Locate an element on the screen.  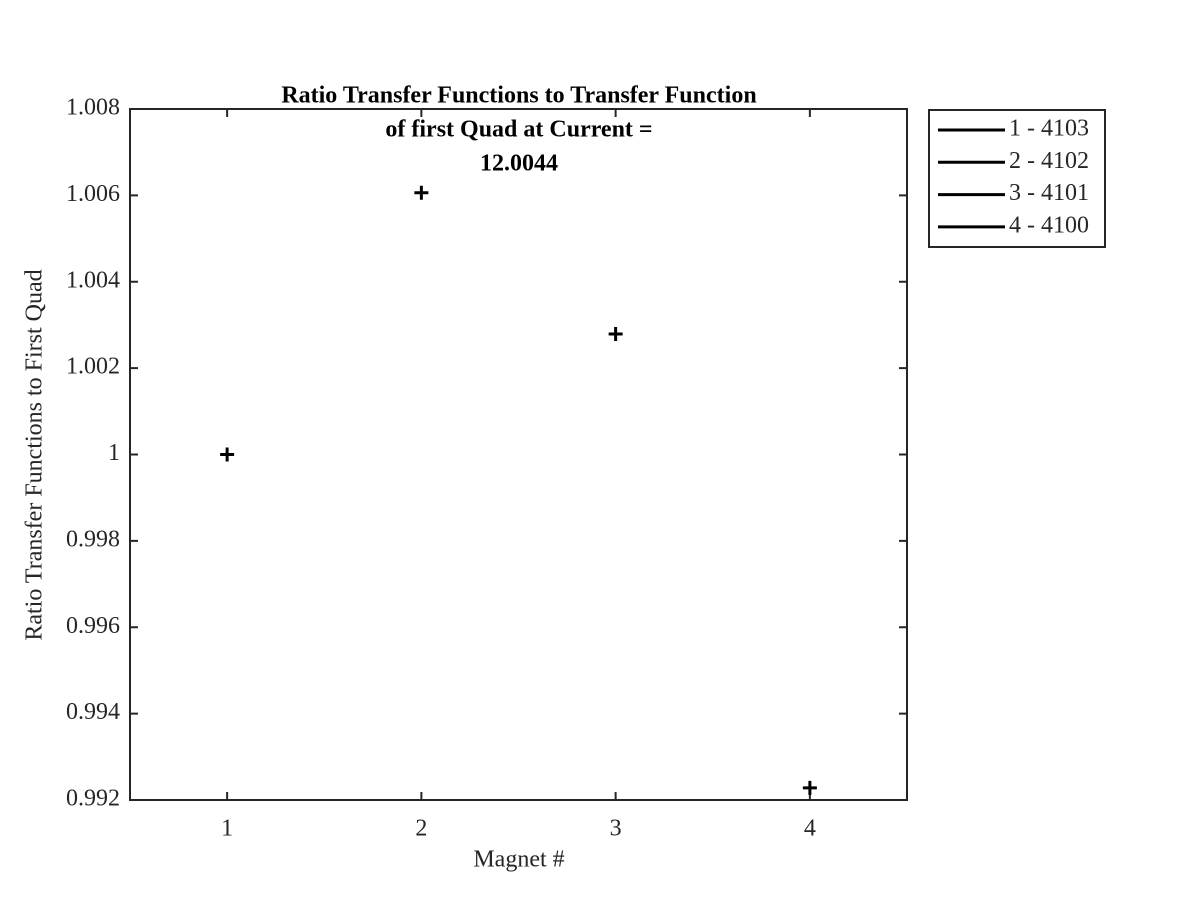
y-tick-label: 1.006 is located at coordinates (93, 194).